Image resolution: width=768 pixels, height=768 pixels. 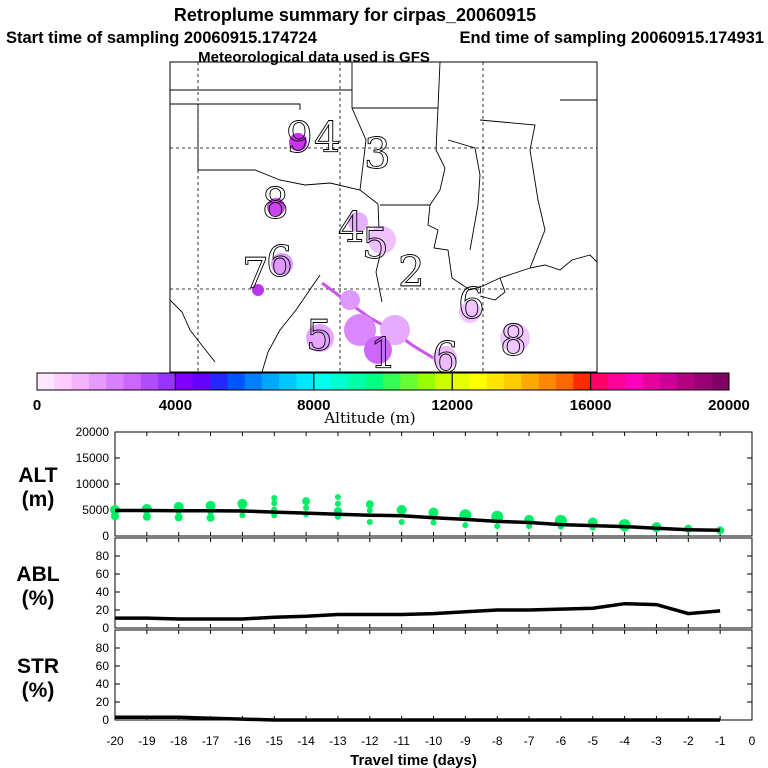 What do you see at coordinates (103, 610) in the screenshot?
I see `y-tick-label: 20` at bounding box center [103, 610].